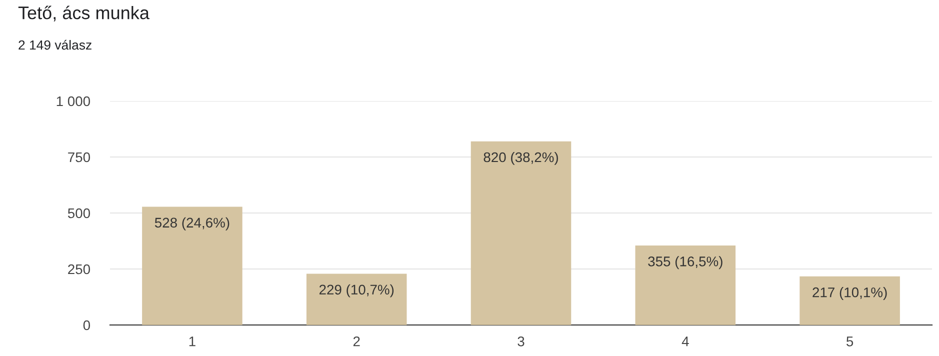 The height and width of the screenshot is (356, 939). I want to click on y-tick-label: 0, so click(86, 325).